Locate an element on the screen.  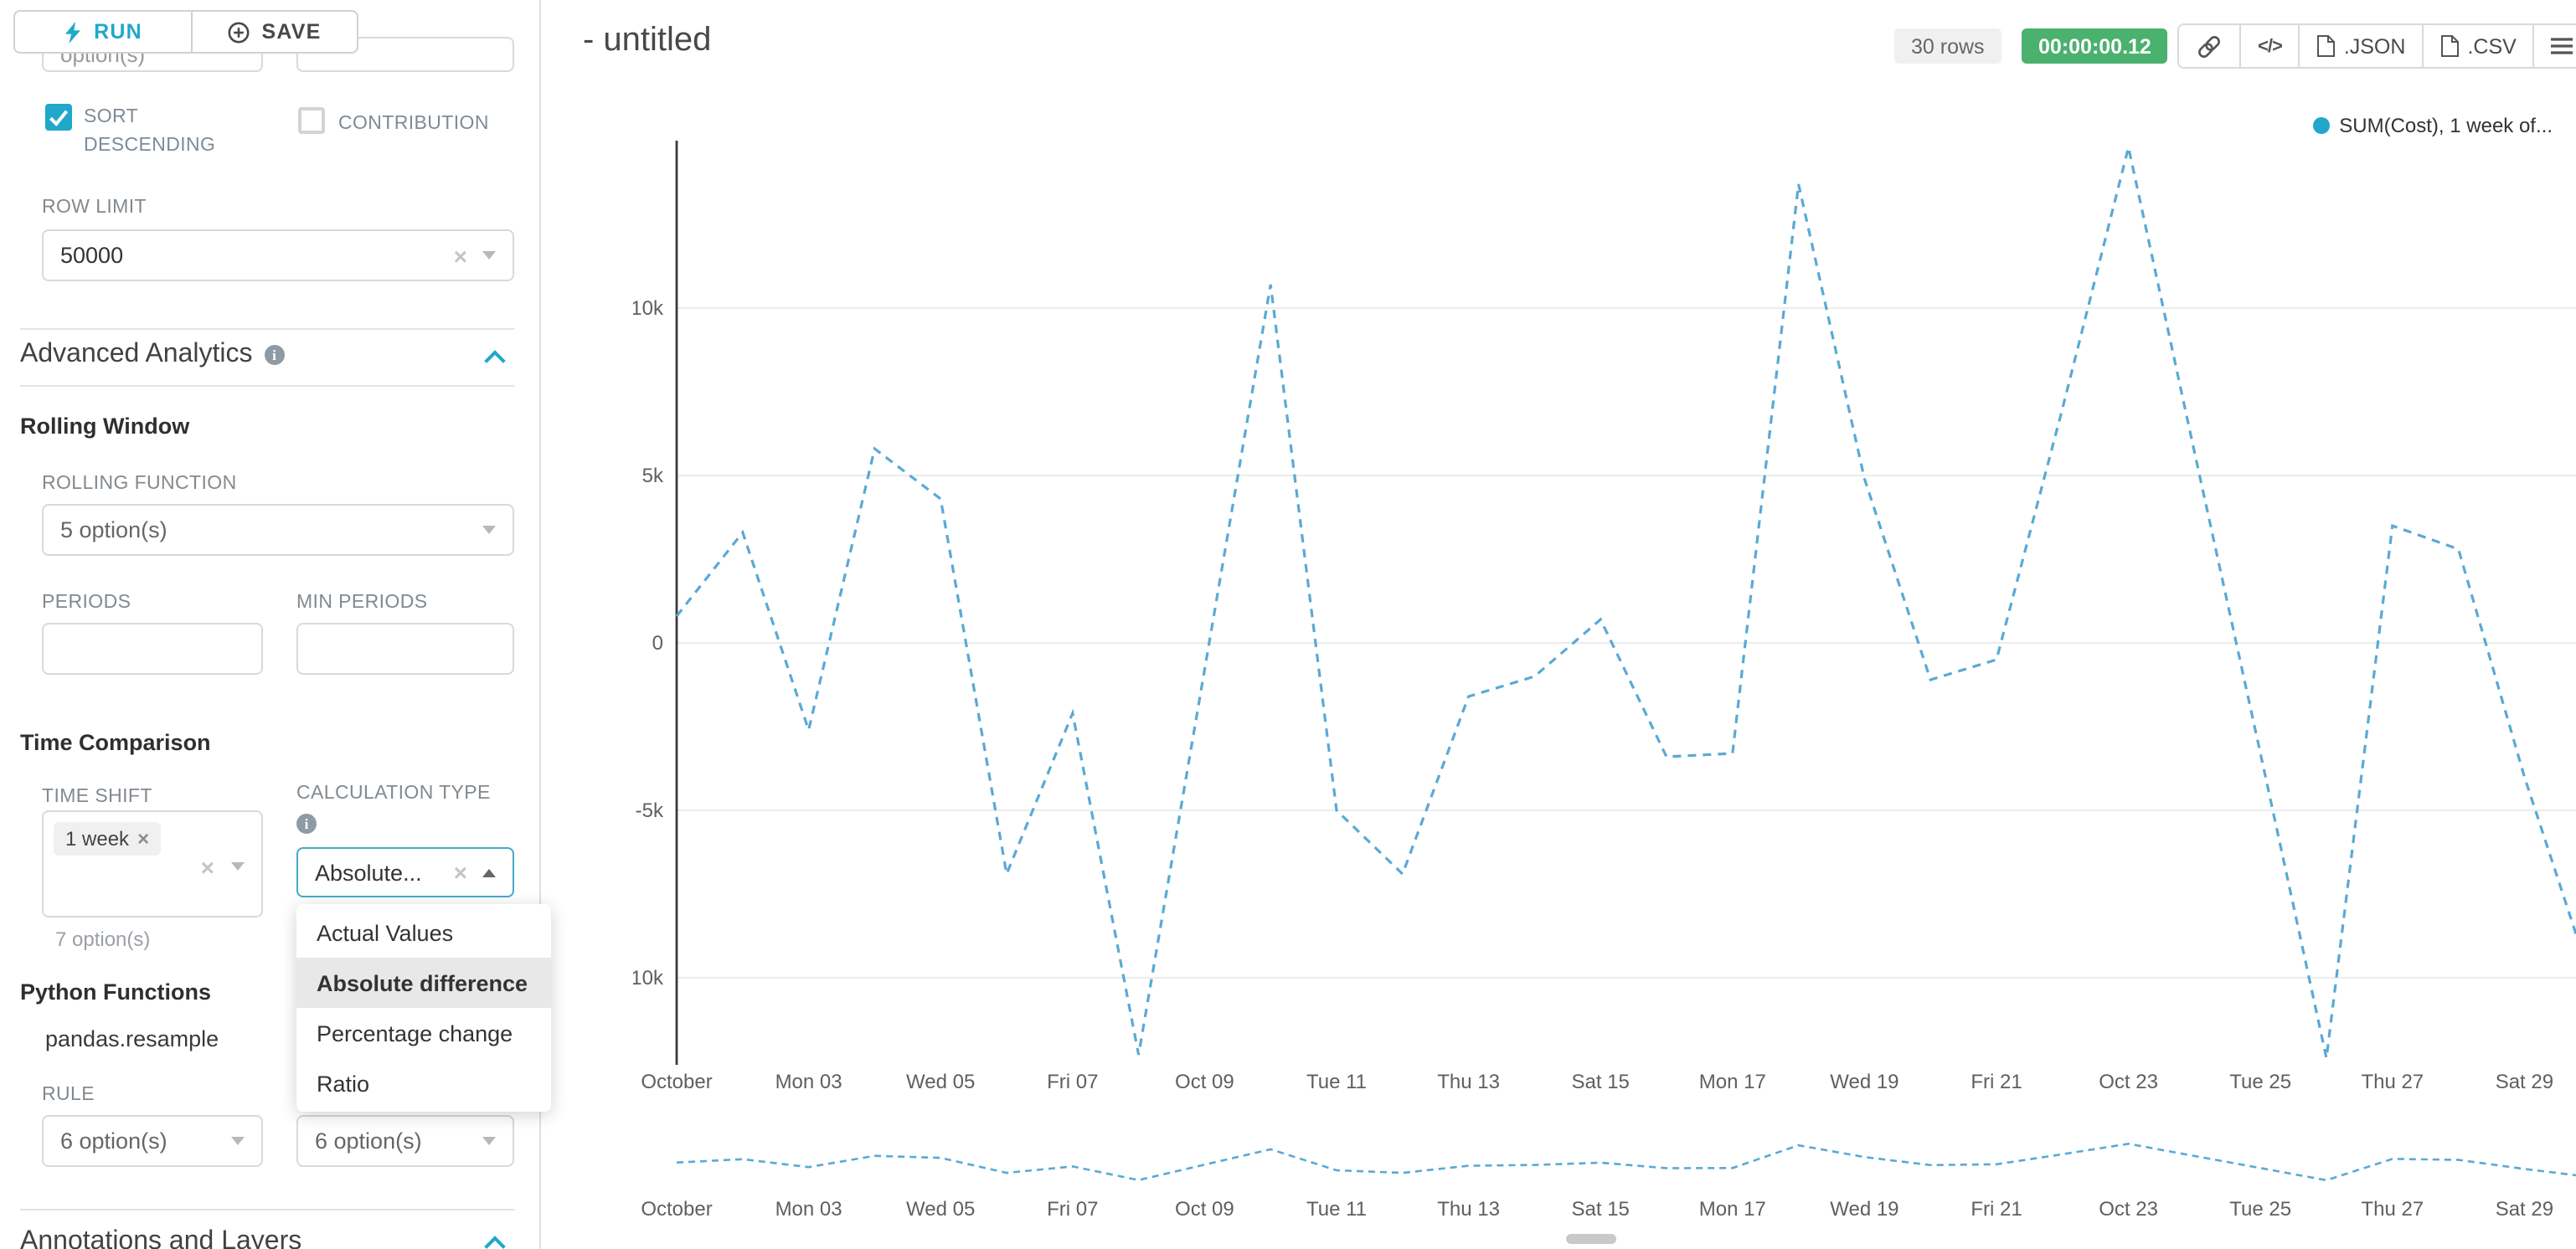
remove-tag-icon: × is located at coordinates (143, 839).